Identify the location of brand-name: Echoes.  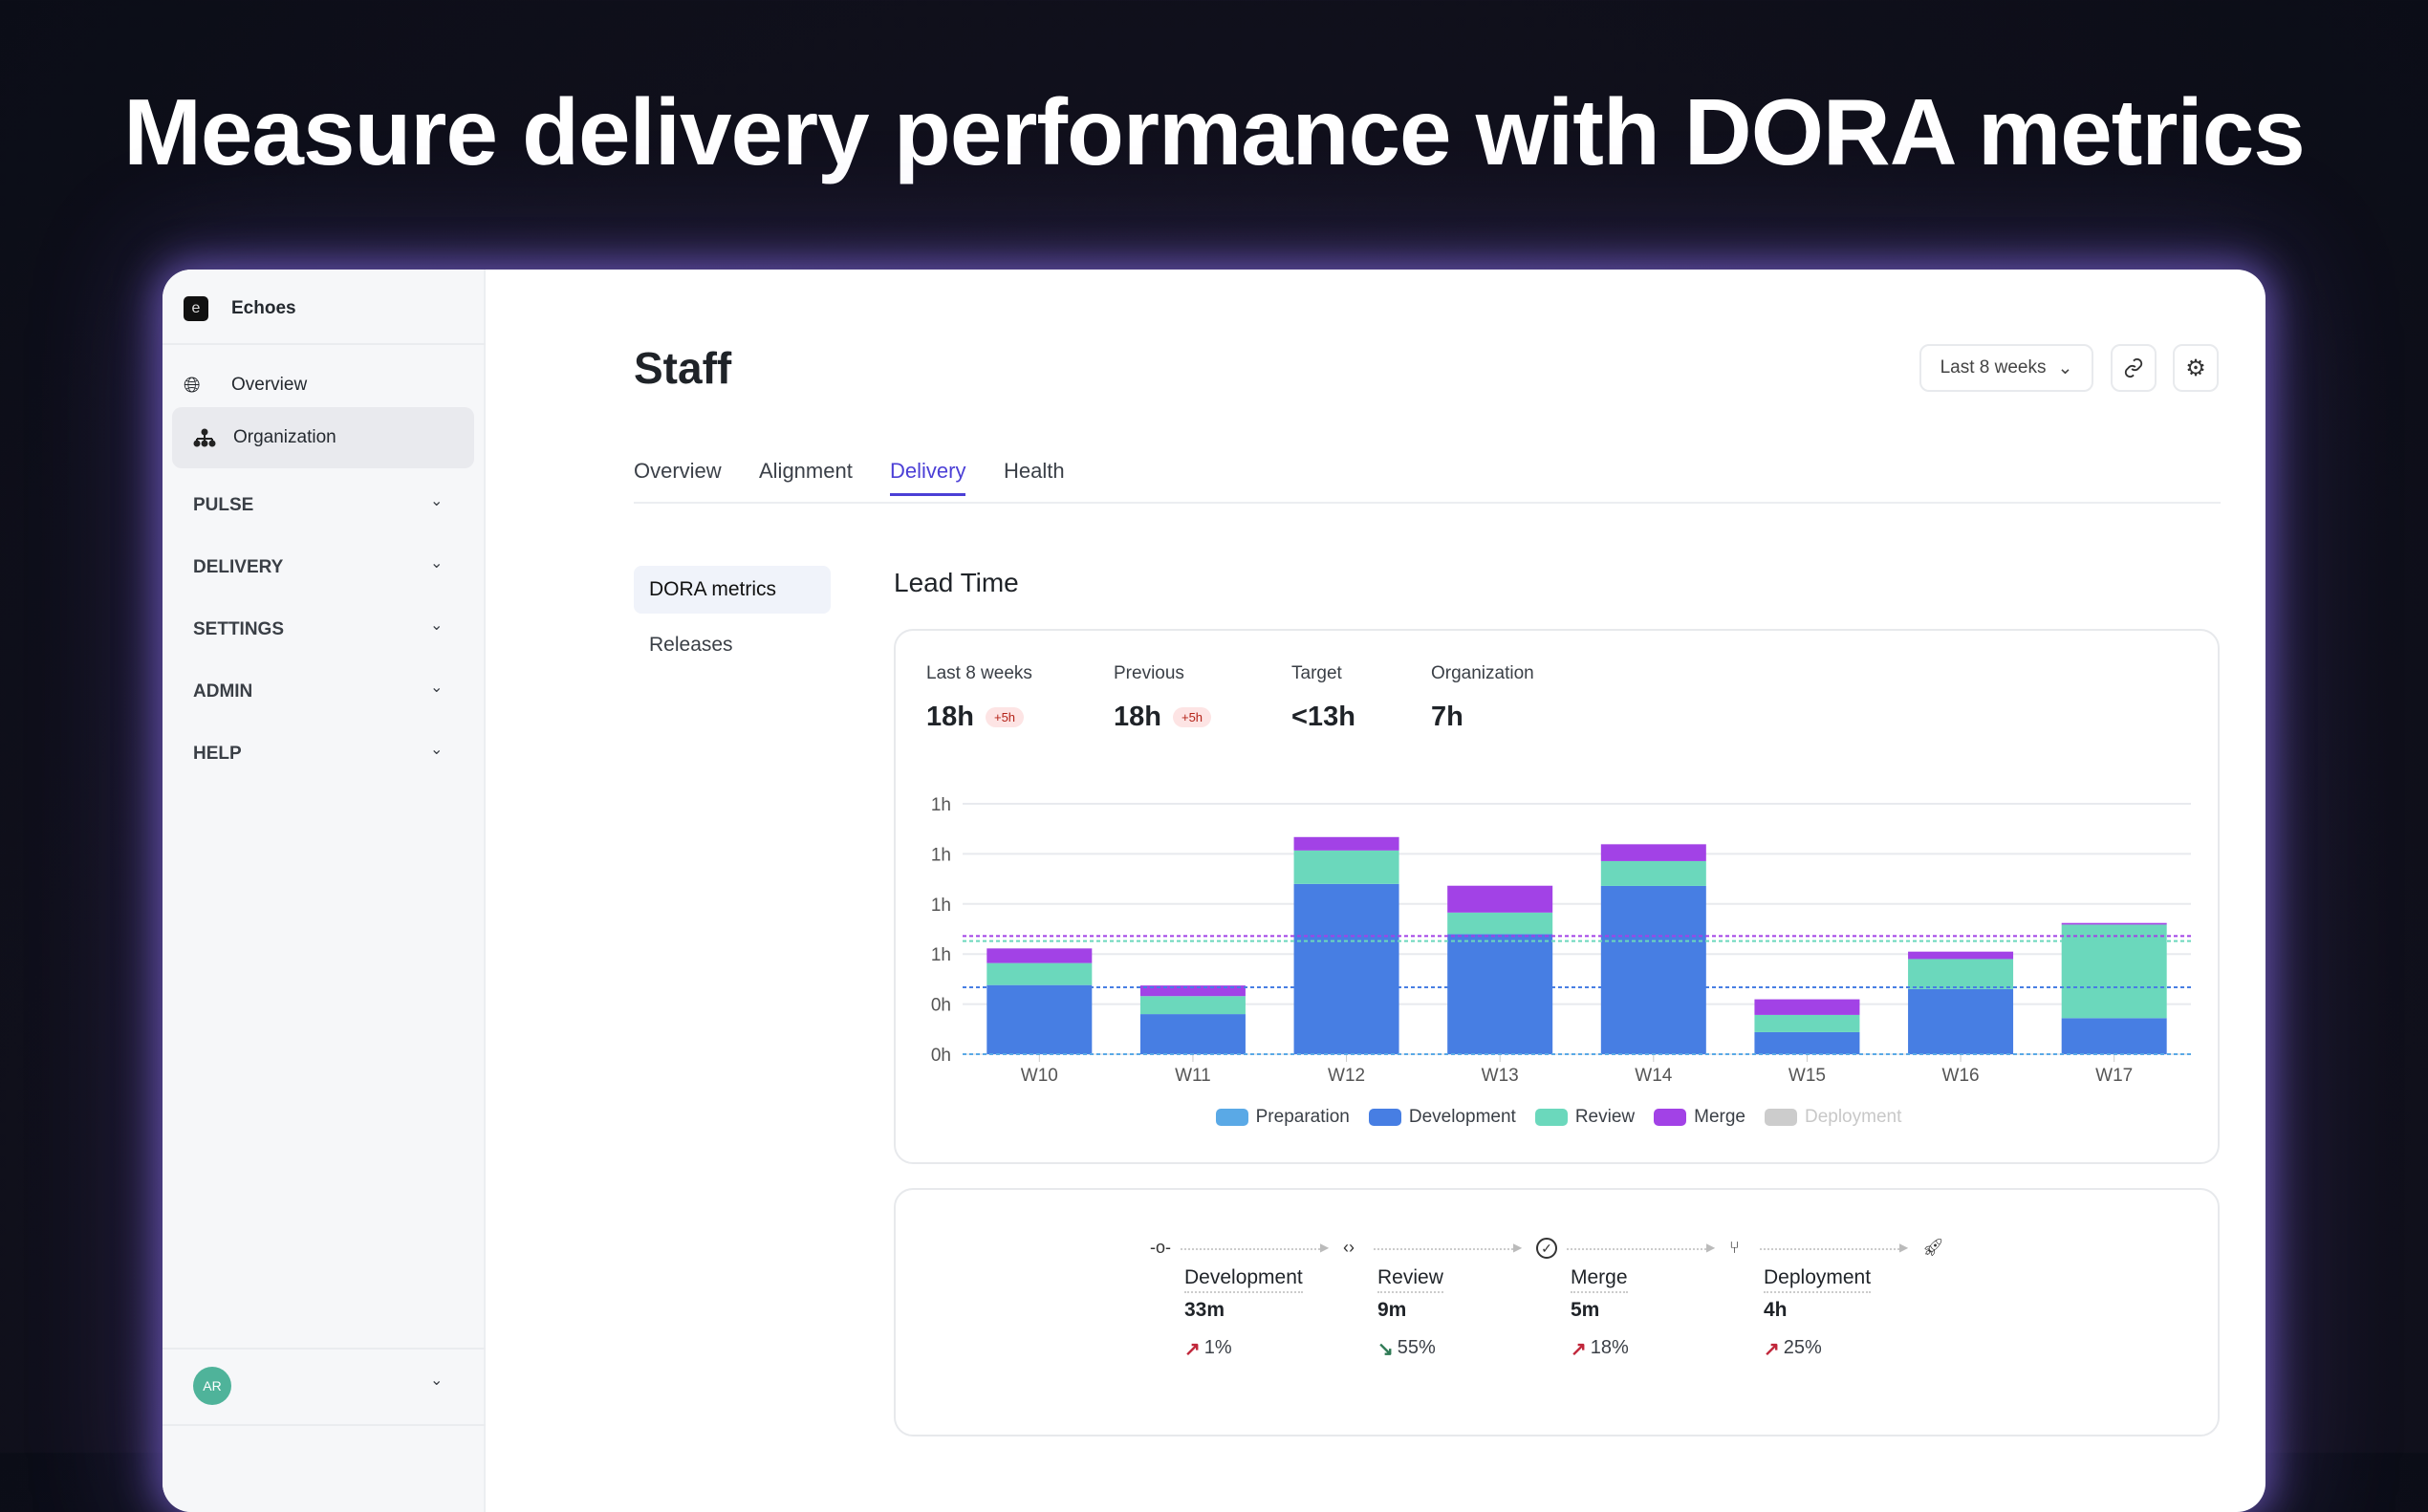
(263, 308).